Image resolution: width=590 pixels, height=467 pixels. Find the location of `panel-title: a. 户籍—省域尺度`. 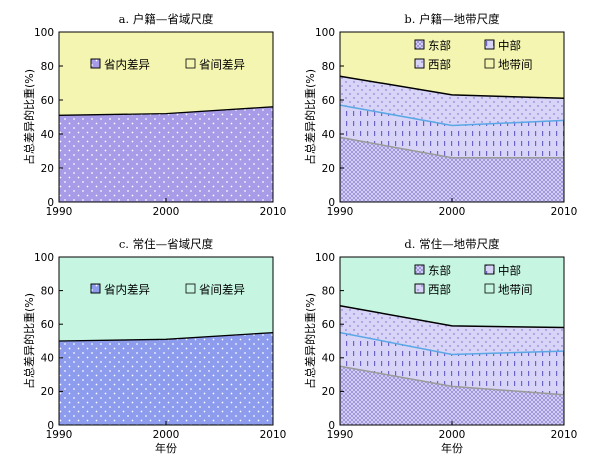

panel-title: a. 户籍—省域尺度 is located at coordinates (166, 19).